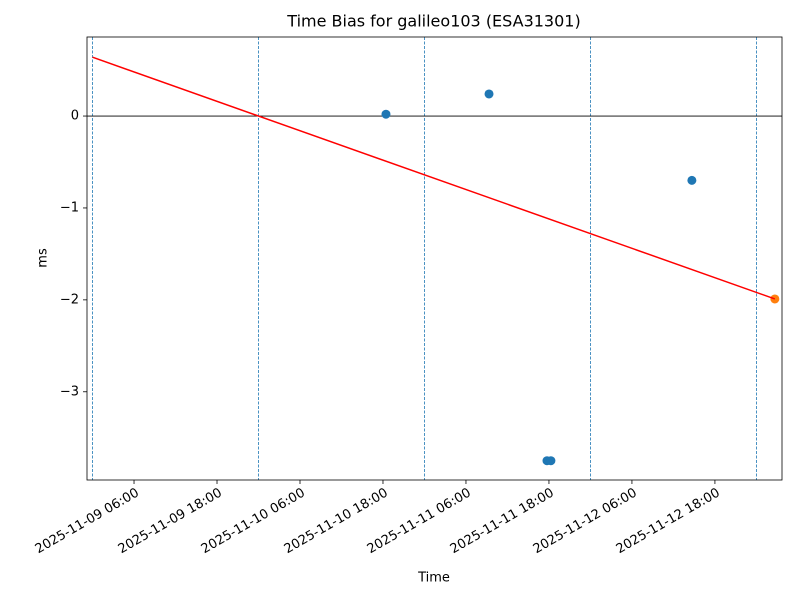  Describe the element at coordinates (433, 578) in the screenshot. I see `x-axis-label: Time` at that location.